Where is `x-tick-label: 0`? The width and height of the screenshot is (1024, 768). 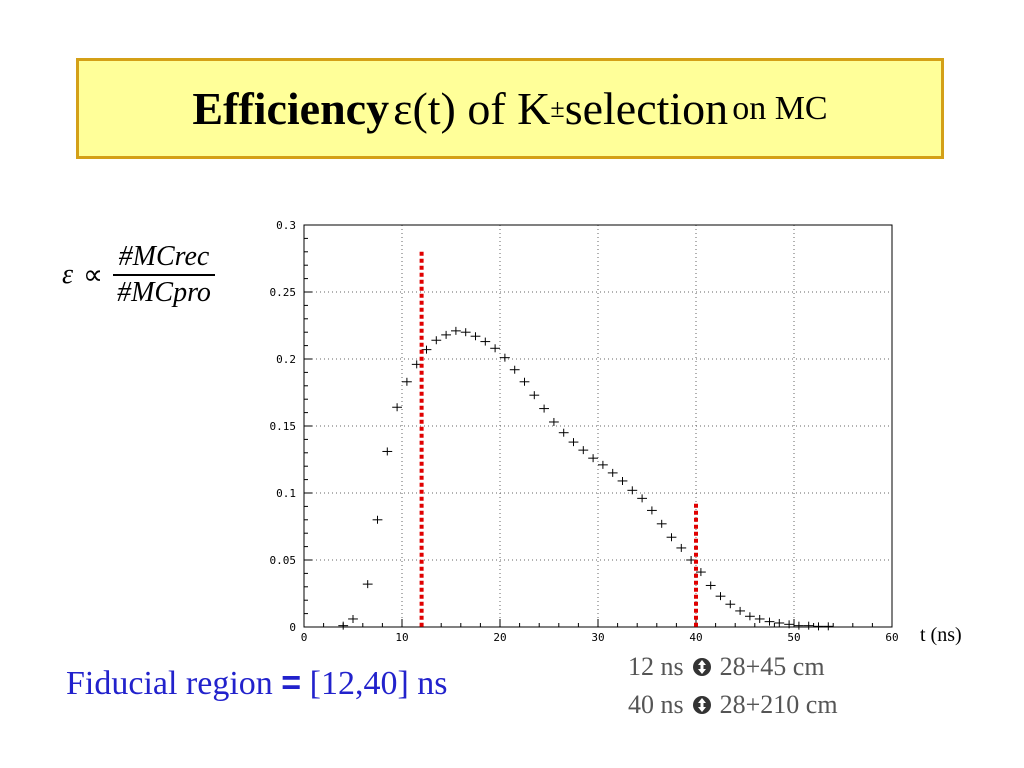 x-tick-label: 0 is located at coordinates (304, 637).